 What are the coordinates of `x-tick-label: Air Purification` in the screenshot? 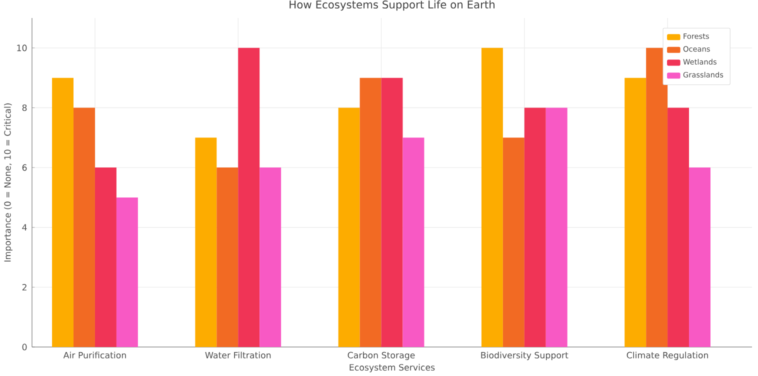 It's located at (94, 355).